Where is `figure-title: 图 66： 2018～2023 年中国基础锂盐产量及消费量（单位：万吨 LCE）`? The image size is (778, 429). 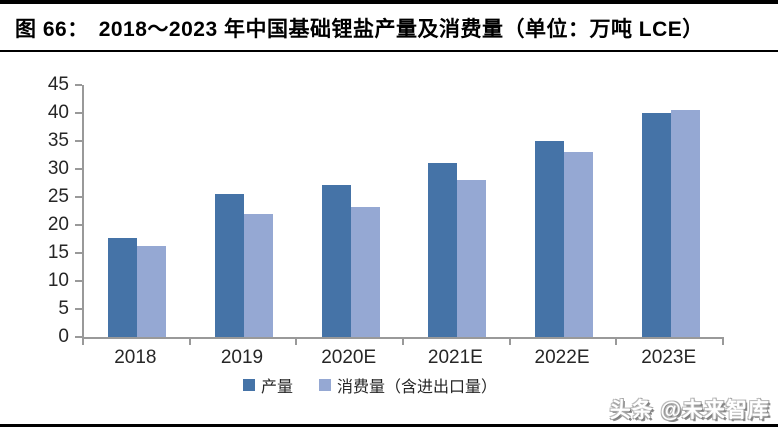
figure-title: 图 66： 2018～2023 年中国基础锂盐产量及消费量（单位：万吨 LCE） is located at coordinates (390, 28).